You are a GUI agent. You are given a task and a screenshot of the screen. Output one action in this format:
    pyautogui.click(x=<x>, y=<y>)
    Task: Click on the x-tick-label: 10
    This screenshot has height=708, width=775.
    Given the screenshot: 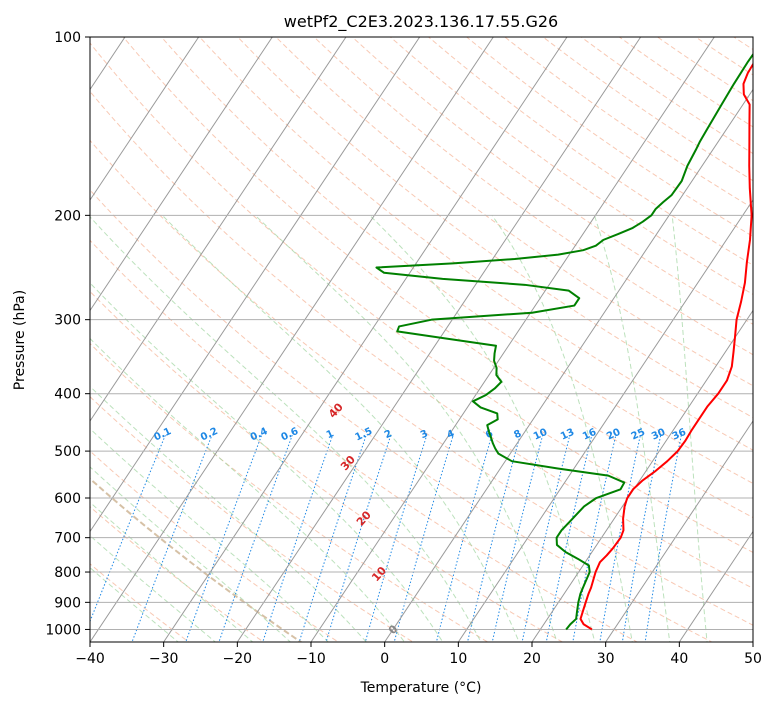 What is the action you would take?
    pyautogui.click(x=458, y=659)
    